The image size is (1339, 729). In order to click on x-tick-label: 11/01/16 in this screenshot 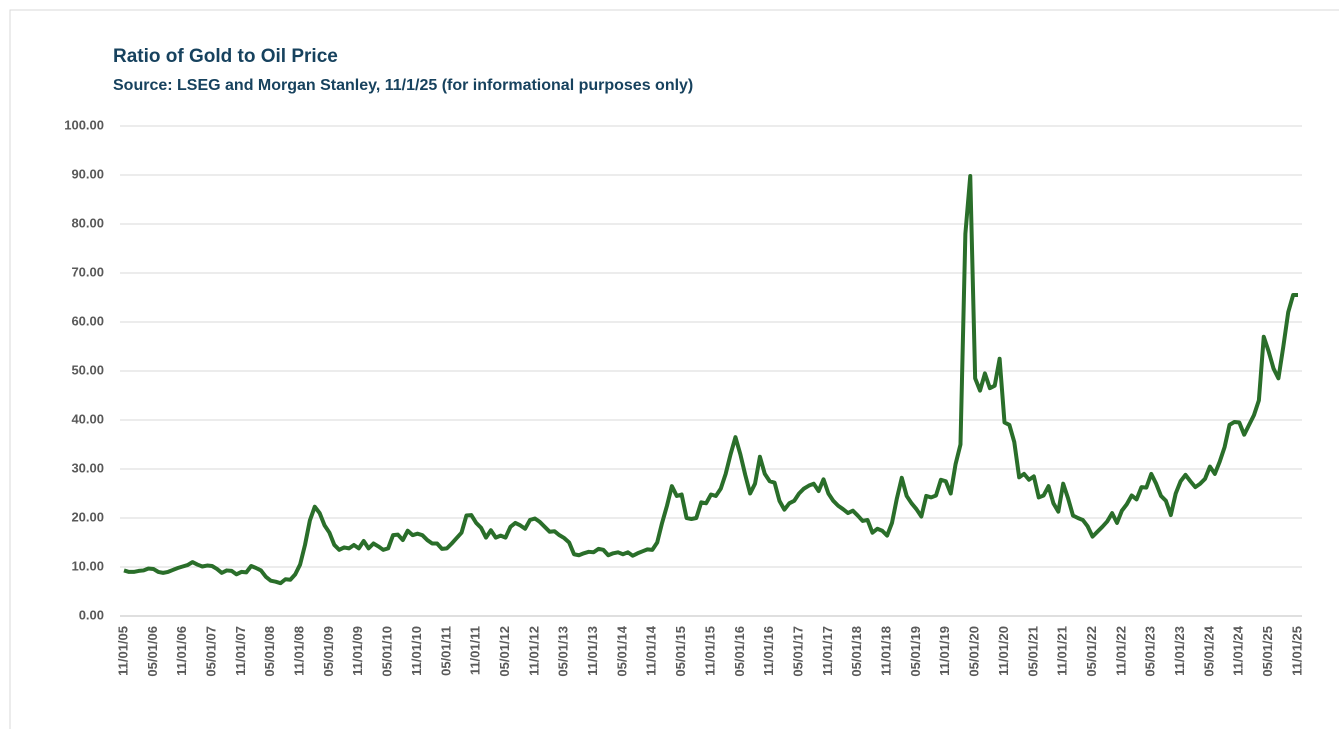, I will do `click(768, 651)`.